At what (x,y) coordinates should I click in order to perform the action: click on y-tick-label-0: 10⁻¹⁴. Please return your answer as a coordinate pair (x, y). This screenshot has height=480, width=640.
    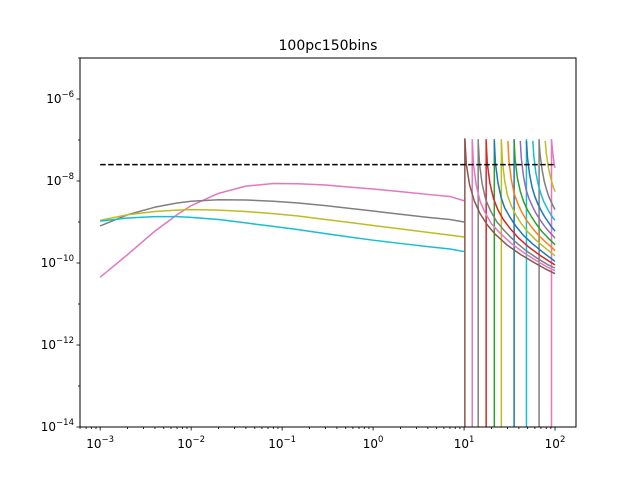
    Looking at the image, I should click on (57, 426).